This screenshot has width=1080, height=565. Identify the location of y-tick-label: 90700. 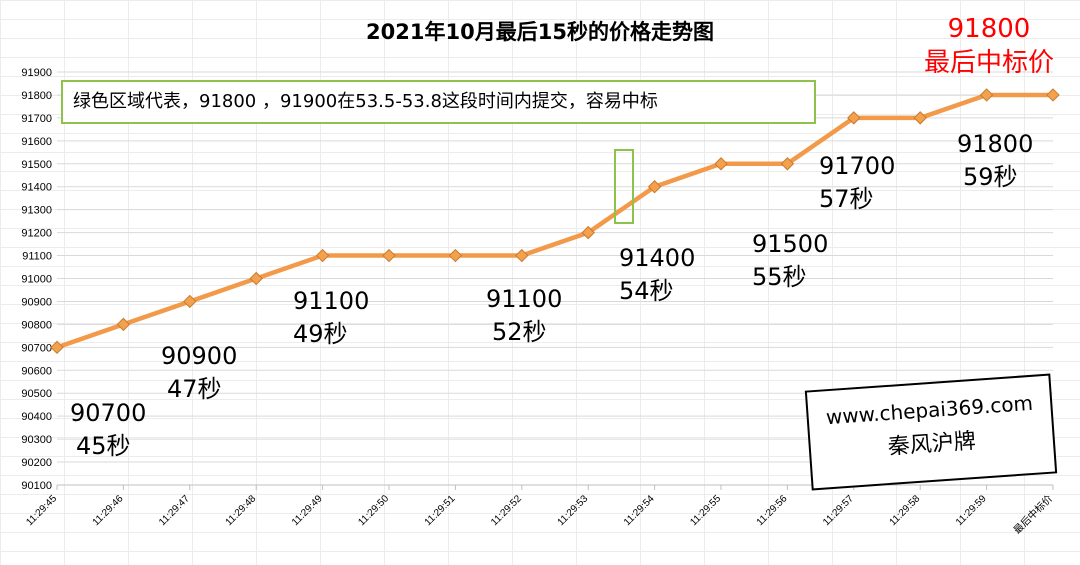
(36, 348).